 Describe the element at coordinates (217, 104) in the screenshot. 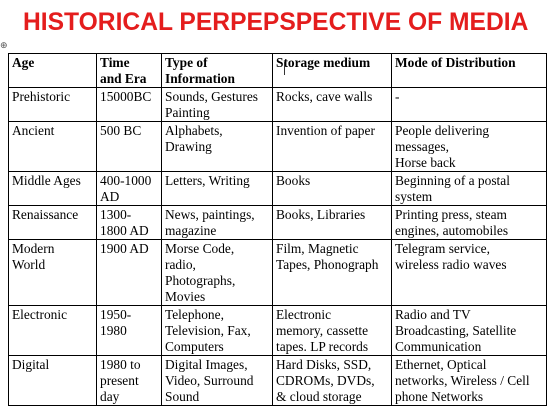

I see `cell-type: Sounds, Gestures Painting` at that location.